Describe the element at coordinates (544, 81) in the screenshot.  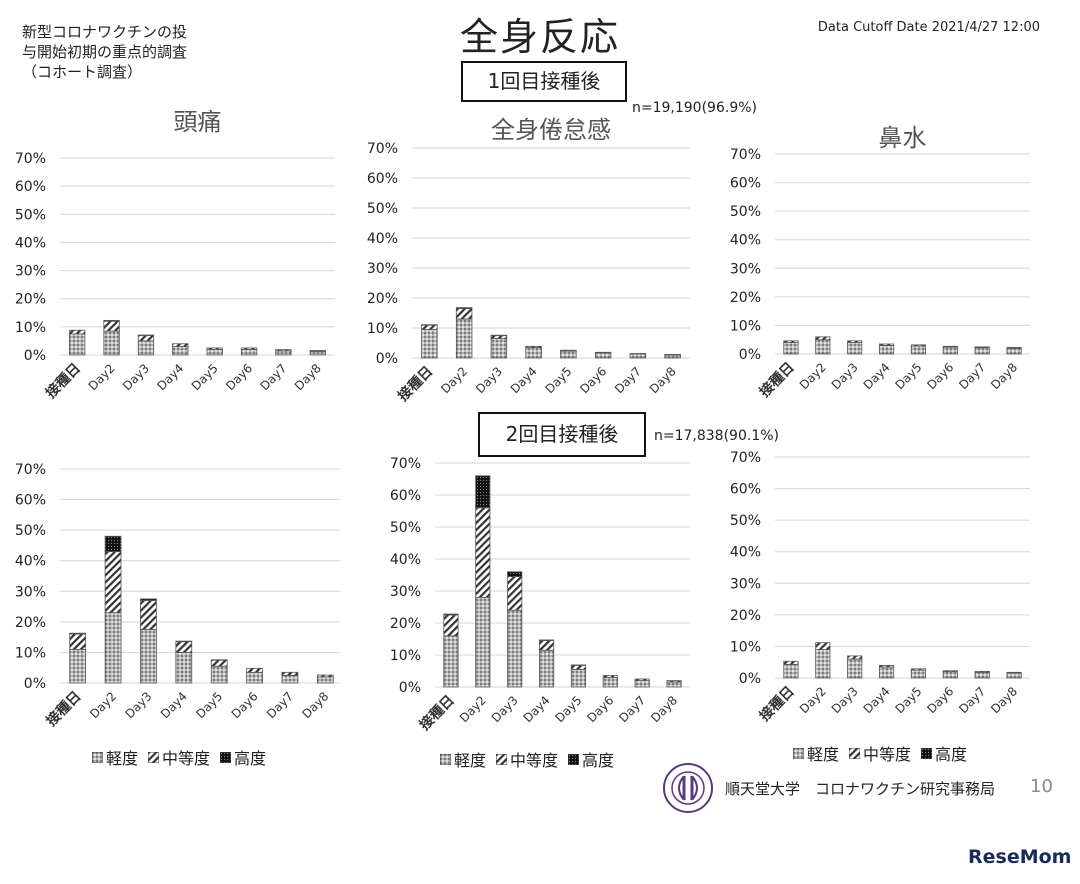
I see `dose1-label: 1回目接種後` at that location.